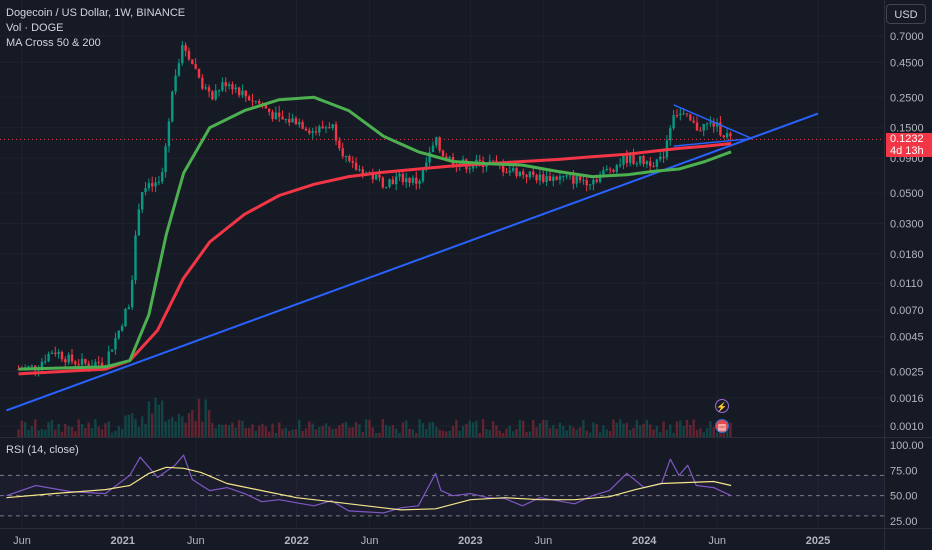 The width and height of the screenshot is (932, 550). What do you see at coordinates (35, 28) in the screenshot?
I see `volume-label: Vol · DOGE` at bounding box center [35, 28].